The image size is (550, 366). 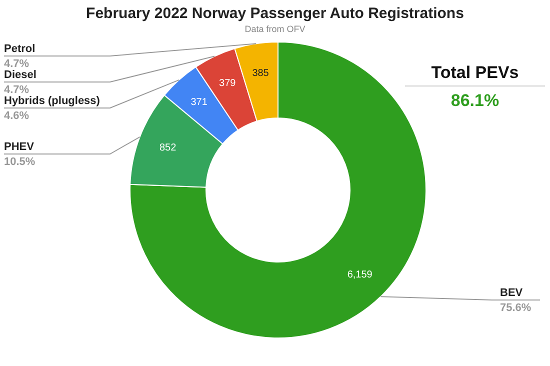 I want to click on chart-title: February 2022 Norway Passenger Auto Registrations, so click(x=275, y=13).